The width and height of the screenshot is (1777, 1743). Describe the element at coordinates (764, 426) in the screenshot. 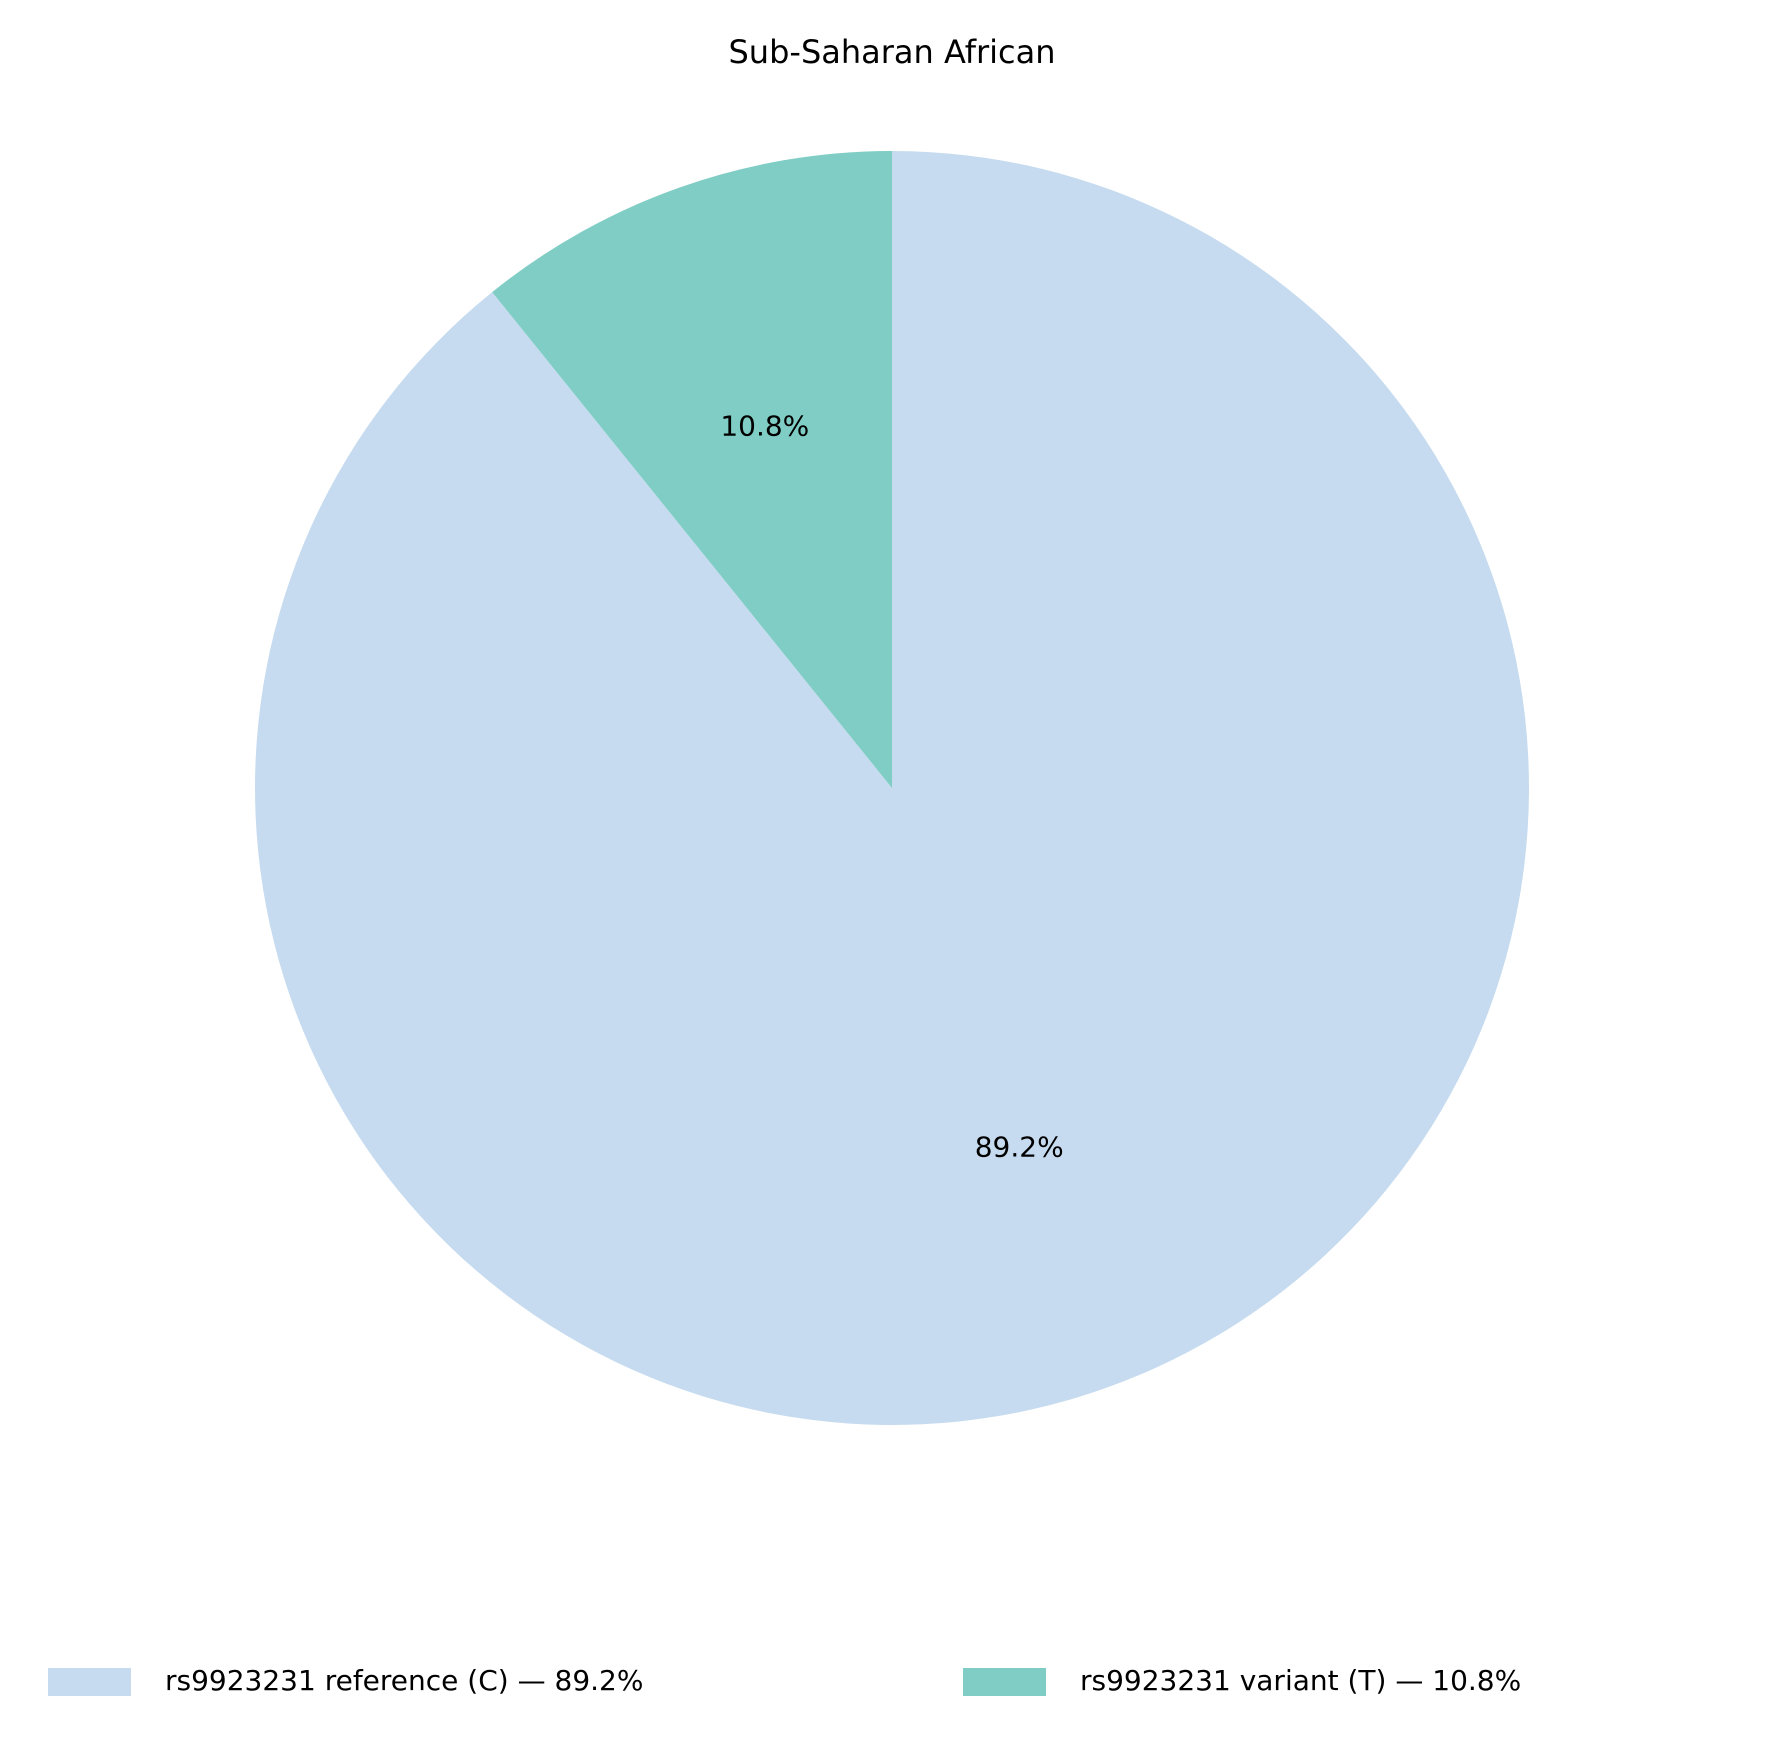

I see `slice-label: 10.8%` at that location.